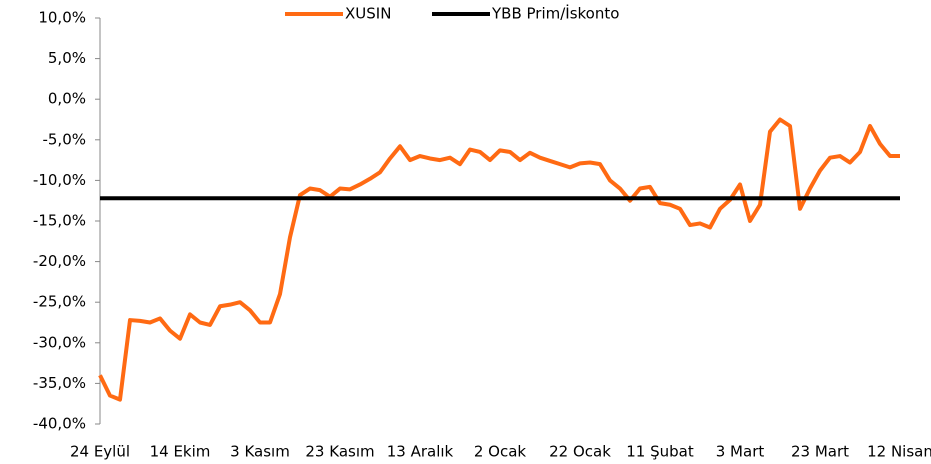  Describe the element at coordinates (580, 452) in the screenshot. I see `x-tick-label: 22 Ocak` at that location.